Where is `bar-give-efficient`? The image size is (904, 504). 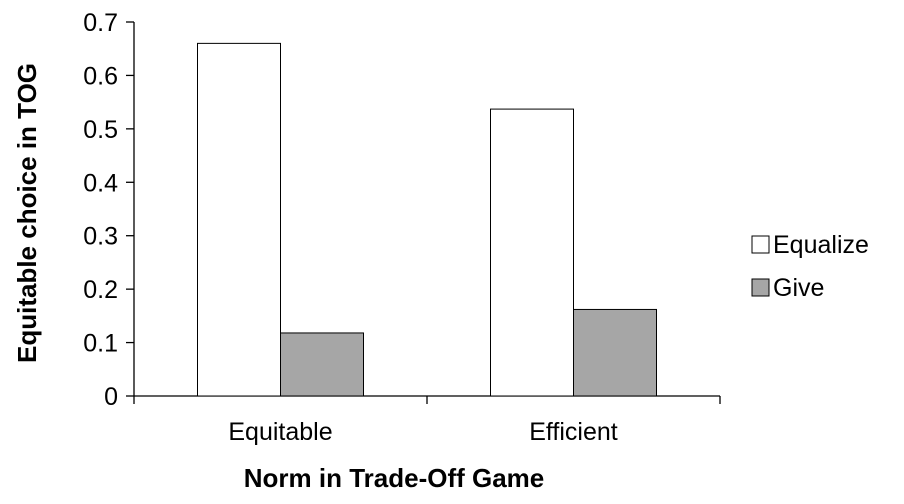 bar-give-efficient is located at coordinates (615, 352).